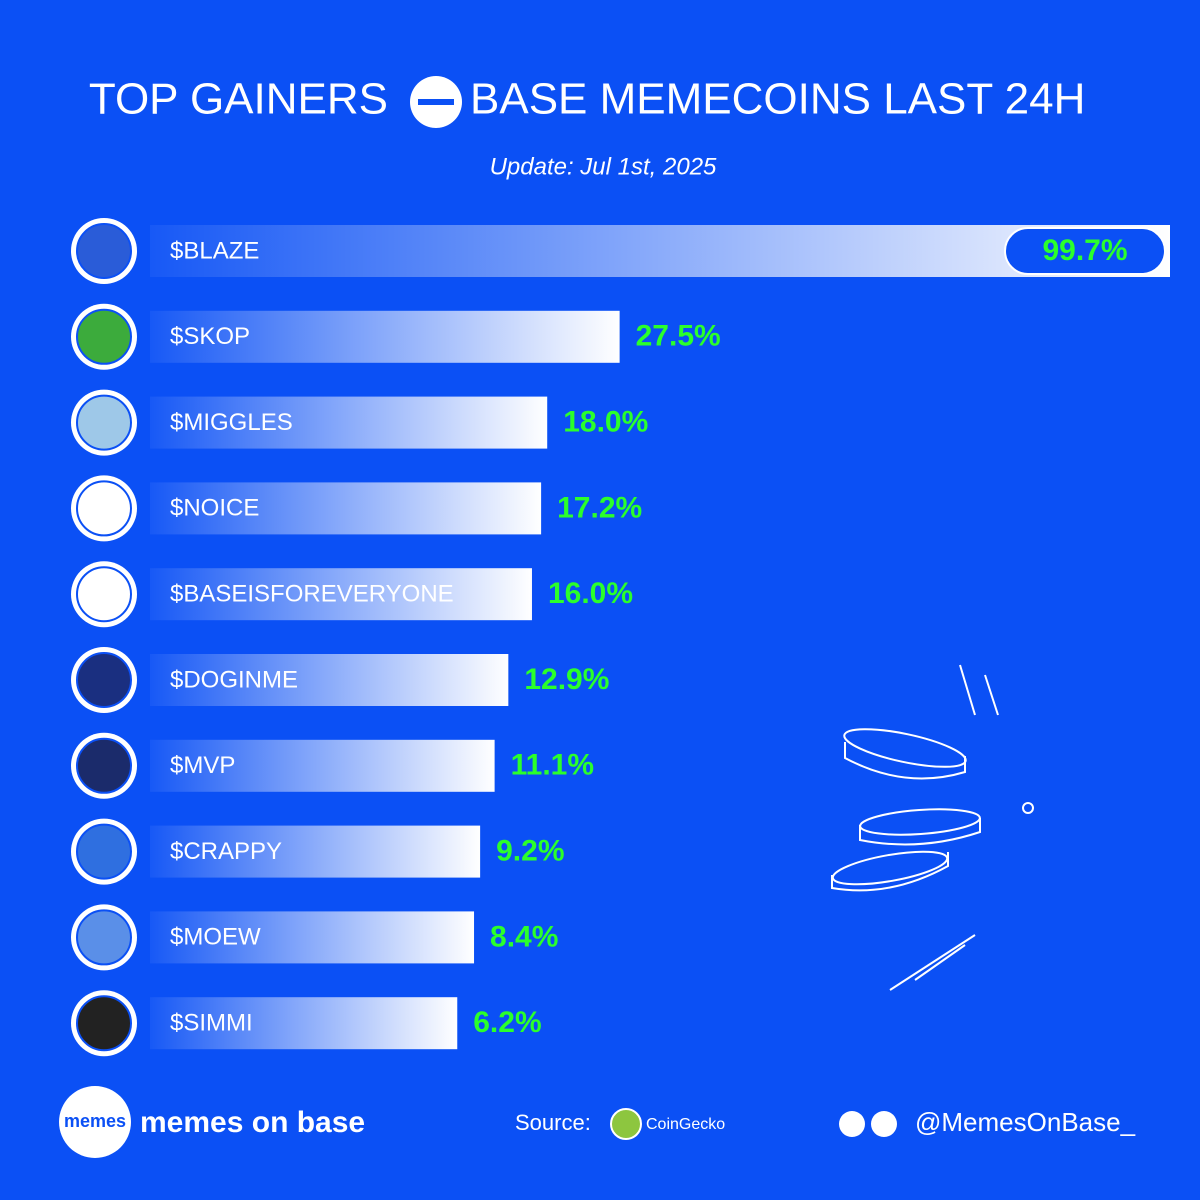 The height and width of the screenshot is (1200, 1200). Describe the element at coordinates (626, 1124) in the screenshot. I see `coingecko-logo` at that location.